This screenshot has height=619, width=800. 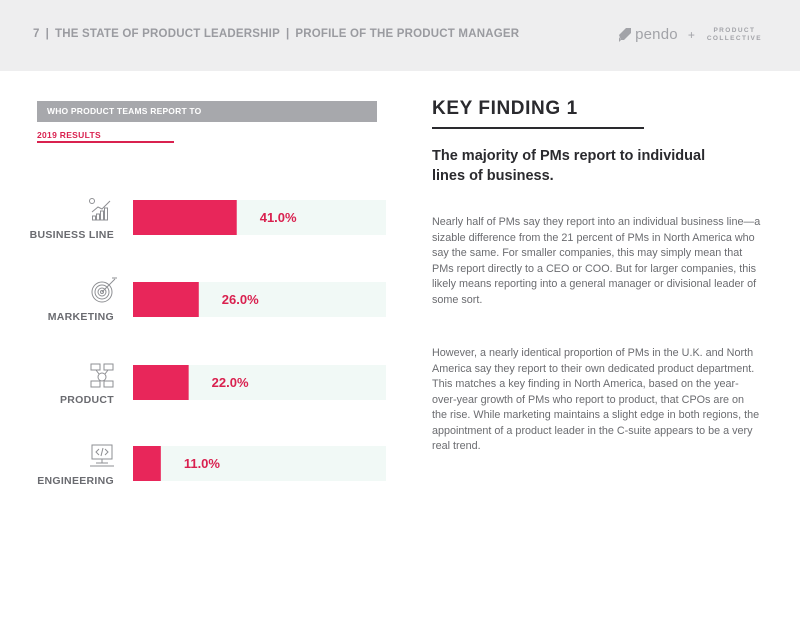 I want to click on category-label: ENGINEERING, so click(x=75, y=481).